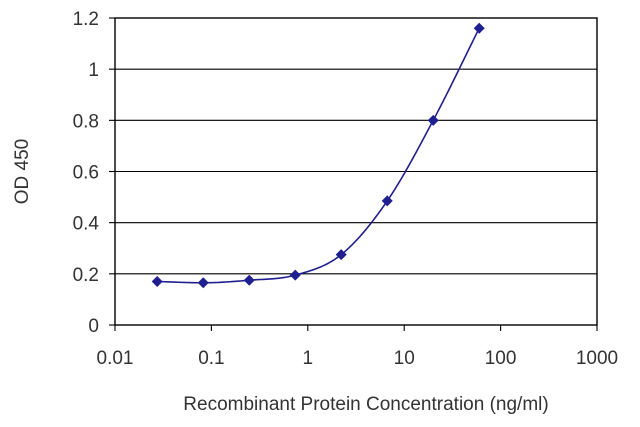 The height and width of the screenshot is (427, 640). What do you see at coordinates (597, 358) in the screenshot?
I see `x-tick-label: 1000` at bounding box center [597, 358].